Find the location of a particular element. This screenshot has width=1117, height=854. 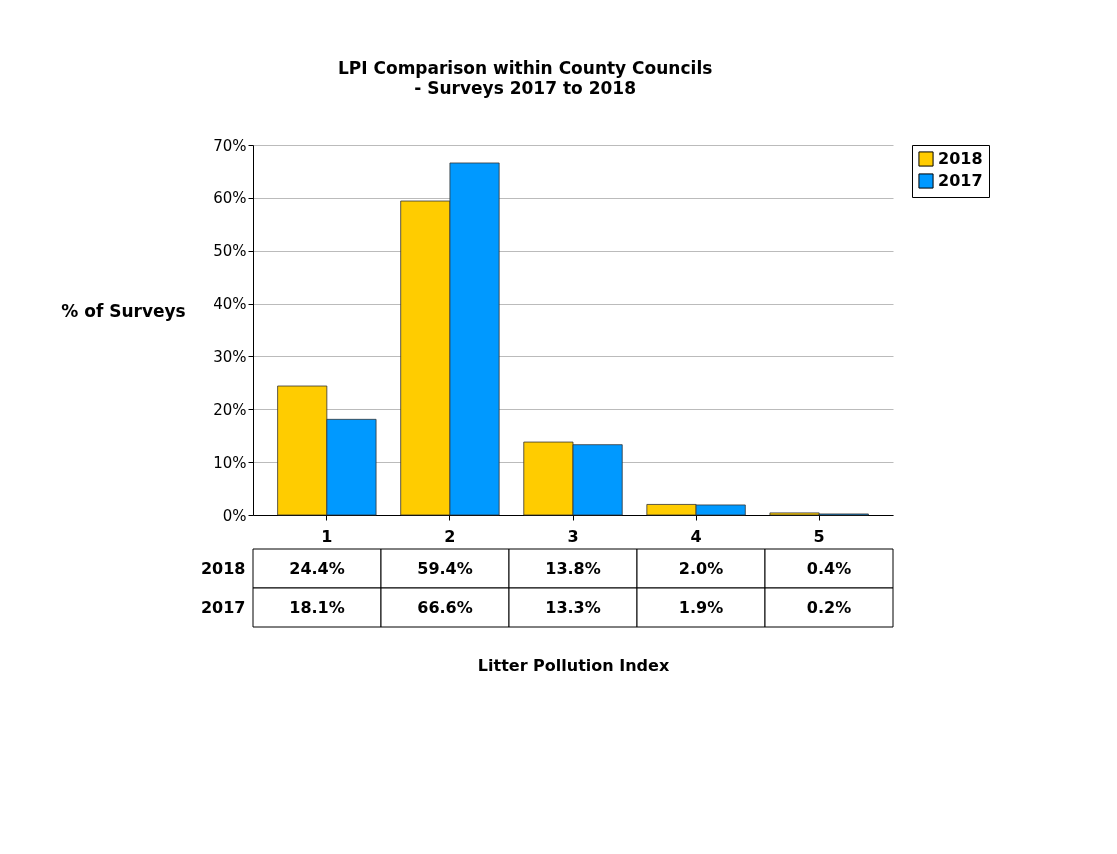

text: 2017 is located at coordinates (223, 607).